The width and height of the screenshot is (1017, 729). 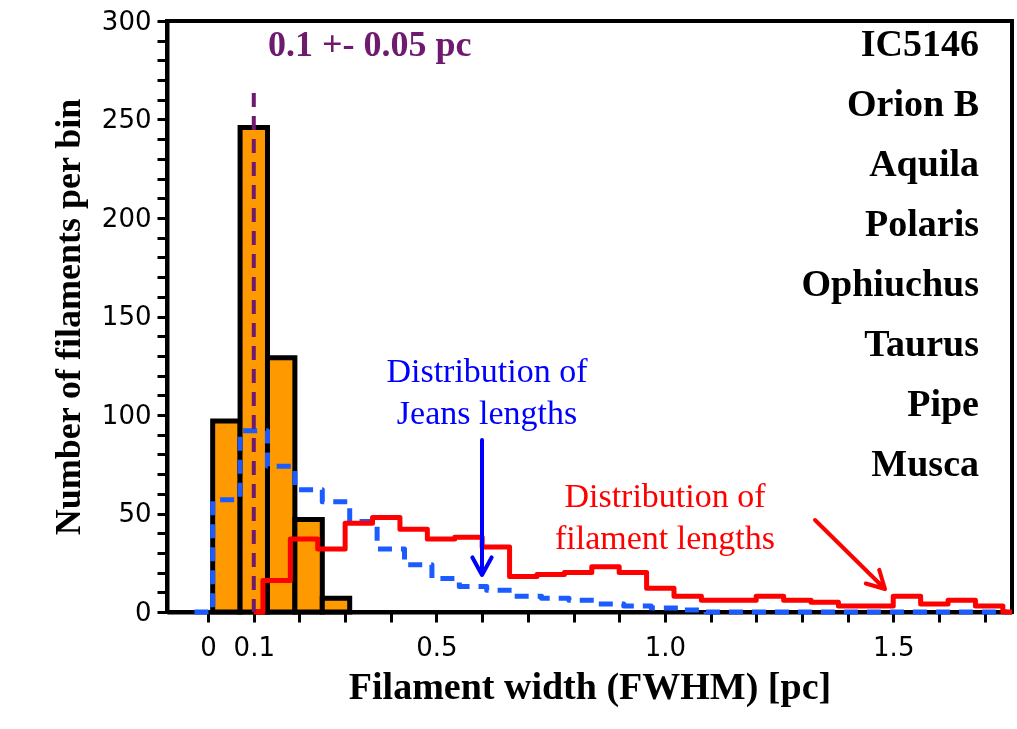 What do you see at coordinates (665, 516) in the screenshot?
I see `annotation: Distribution of filament lengths` at bounding box center [665, 516].